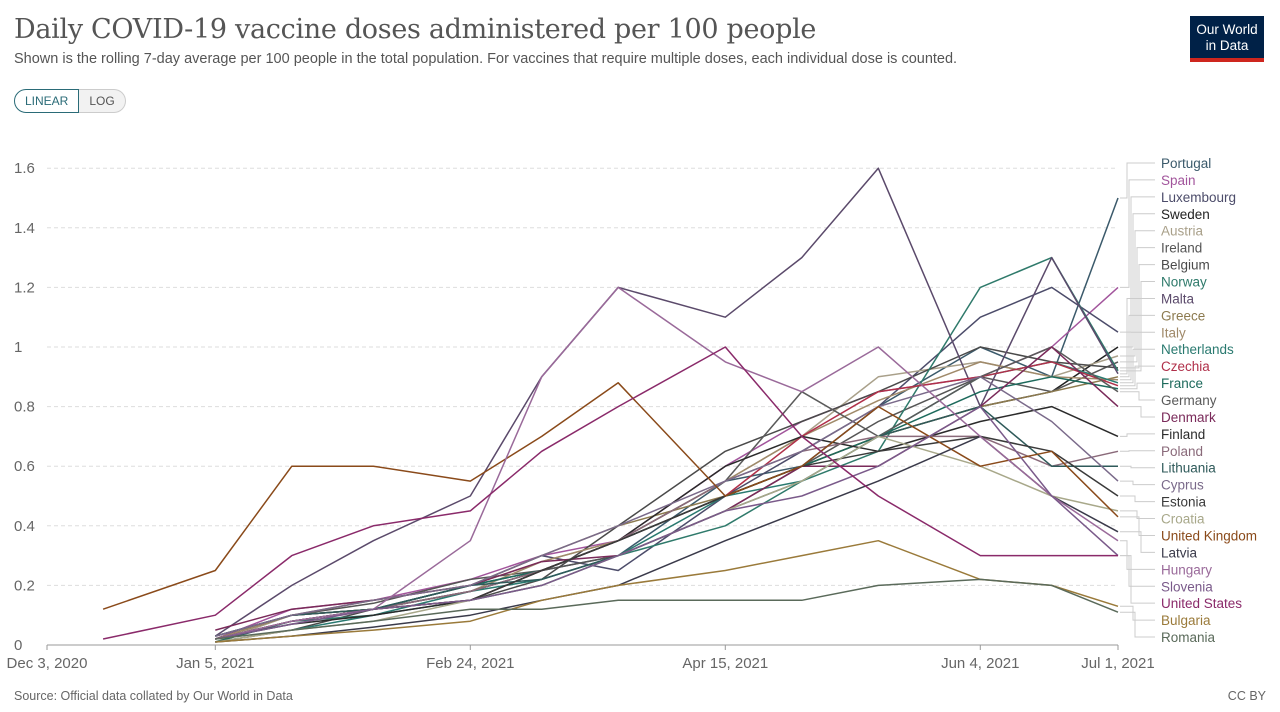 This screenshot has width=1280, height=712. Describe the element at coordinates (1183, 519) in the screenshot. I see `legend-label: Croatia` at that location.